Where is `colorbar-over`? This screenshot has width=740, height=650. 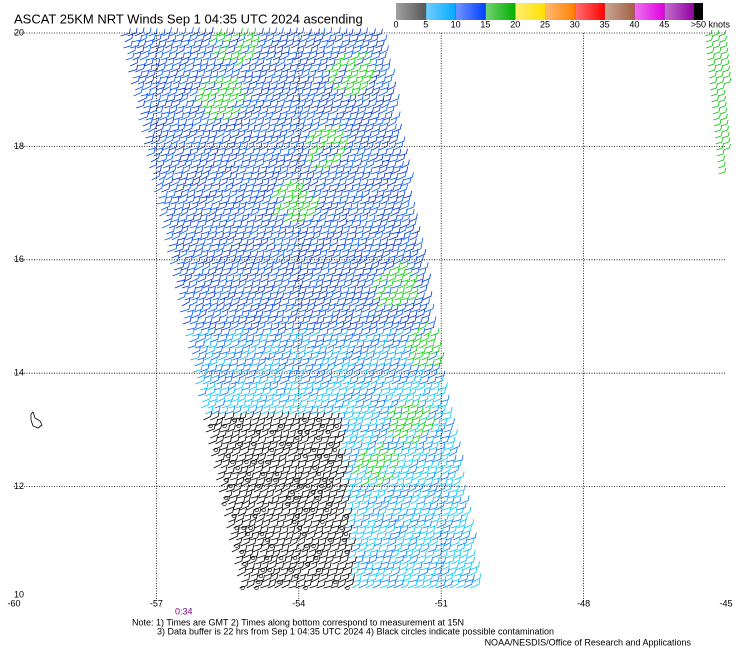
colorbar-over is located at coordinates (698, 11).